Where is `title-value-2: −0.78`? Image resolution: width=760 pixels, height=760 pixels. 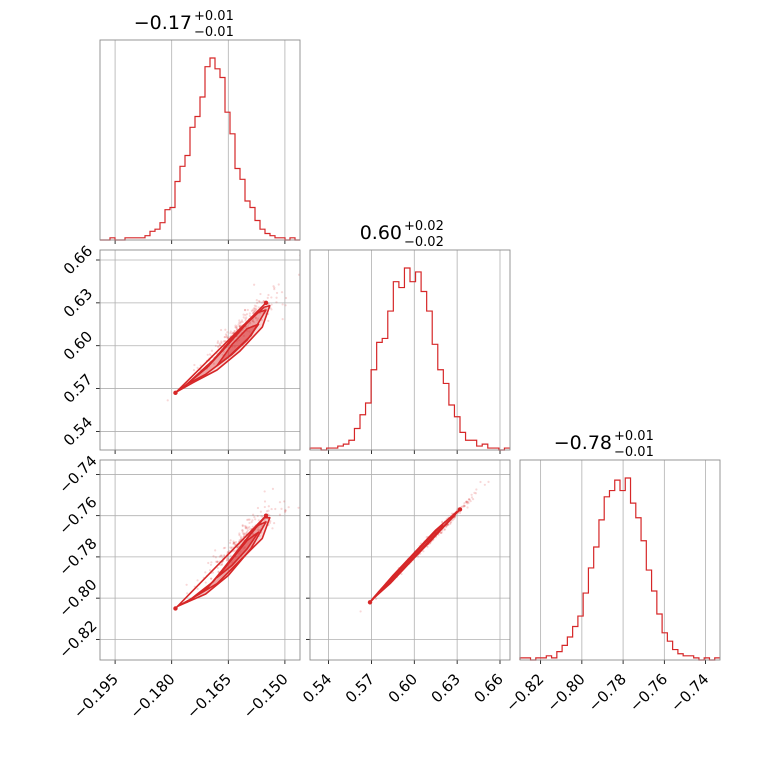
title-value-2: −0.78 is located at coordinates (583, 443).